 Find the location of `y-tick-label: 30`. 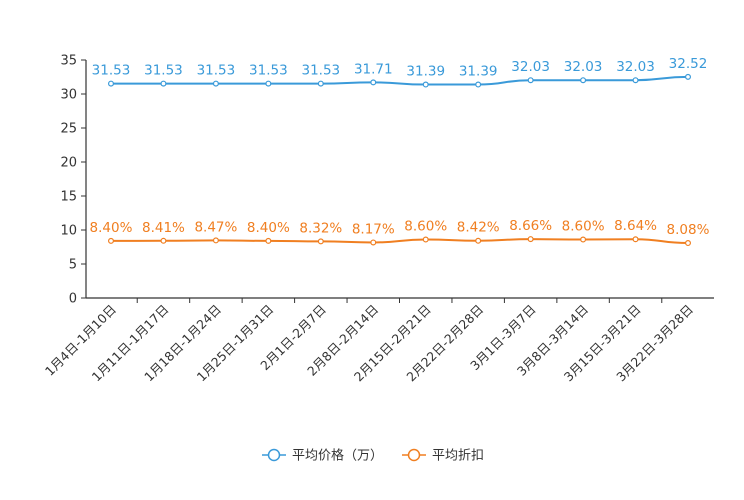

y-tick-label: 30 is located at coordinates (68, 95).